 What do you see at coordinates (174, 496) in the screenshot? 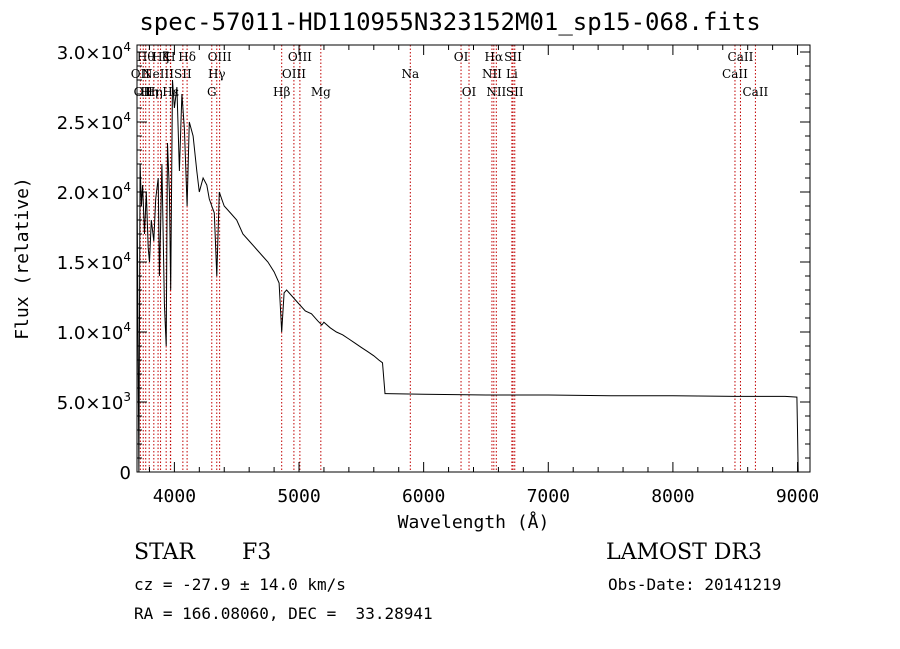
I see `x-tick-label: 4000` at bounding box center [174, 496].